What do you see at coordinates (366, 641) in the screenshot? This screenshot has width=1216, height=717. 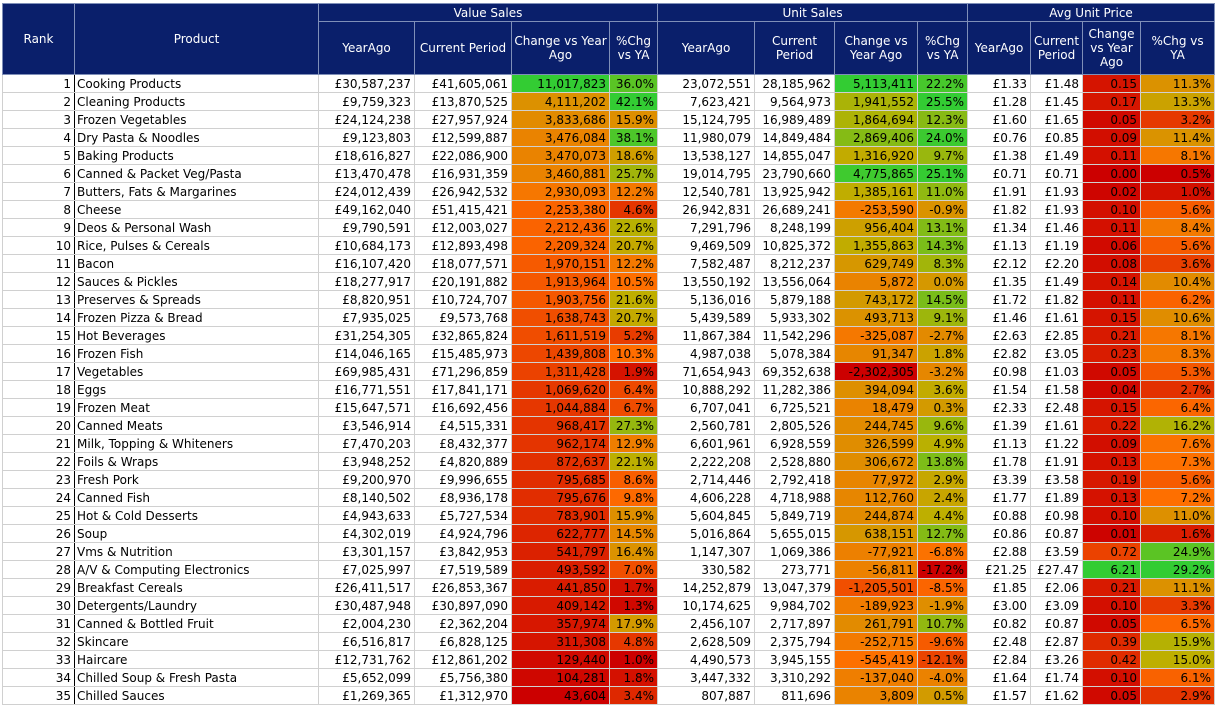 I see `value-yearago-cell: £6,516,817` at bounding box center [366, 641].